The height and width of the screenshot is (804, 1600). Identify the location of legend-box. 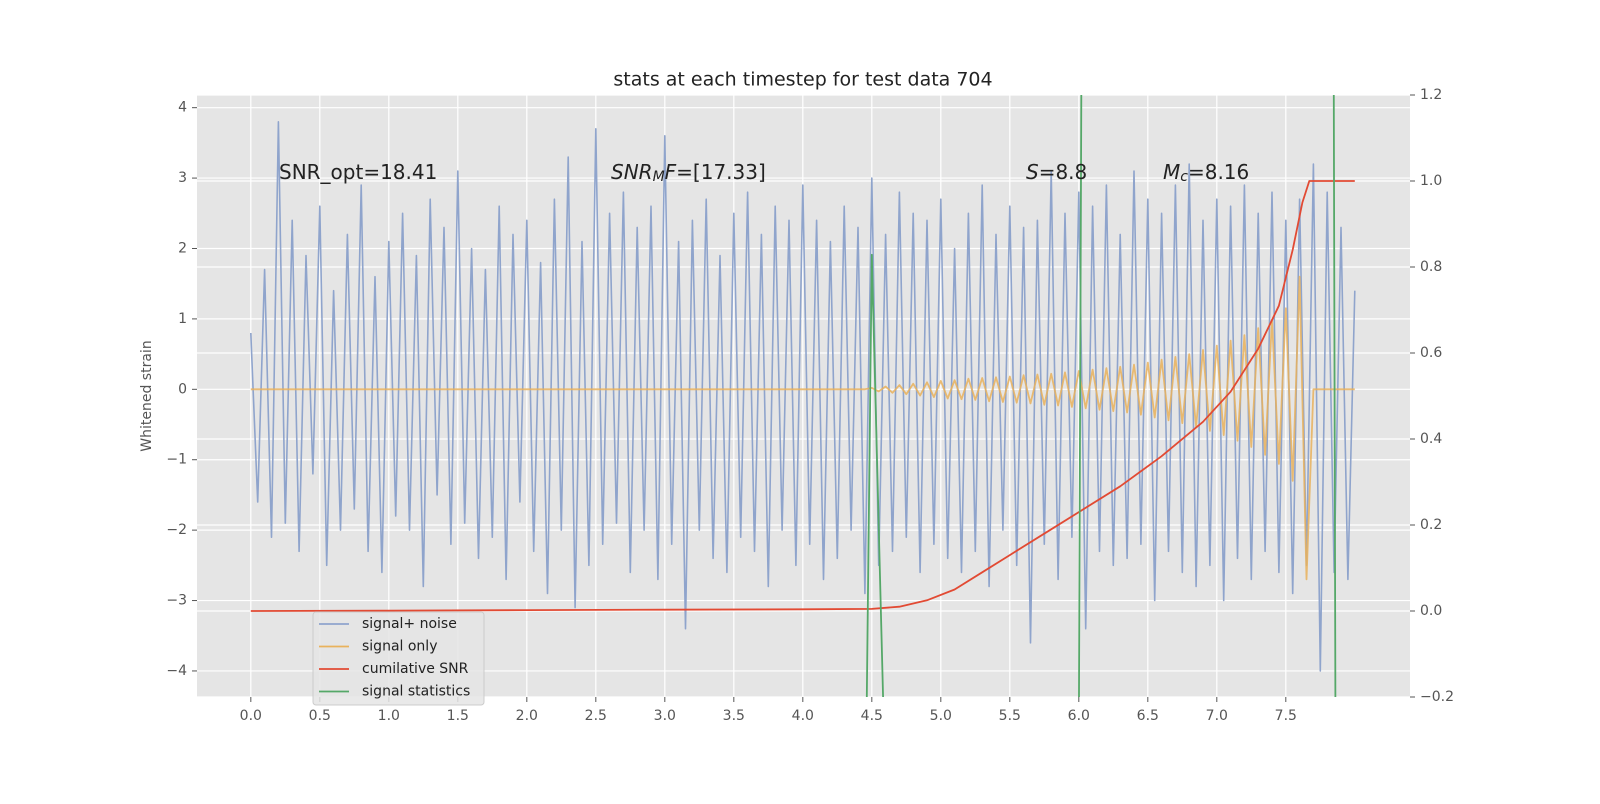
(398, 658).